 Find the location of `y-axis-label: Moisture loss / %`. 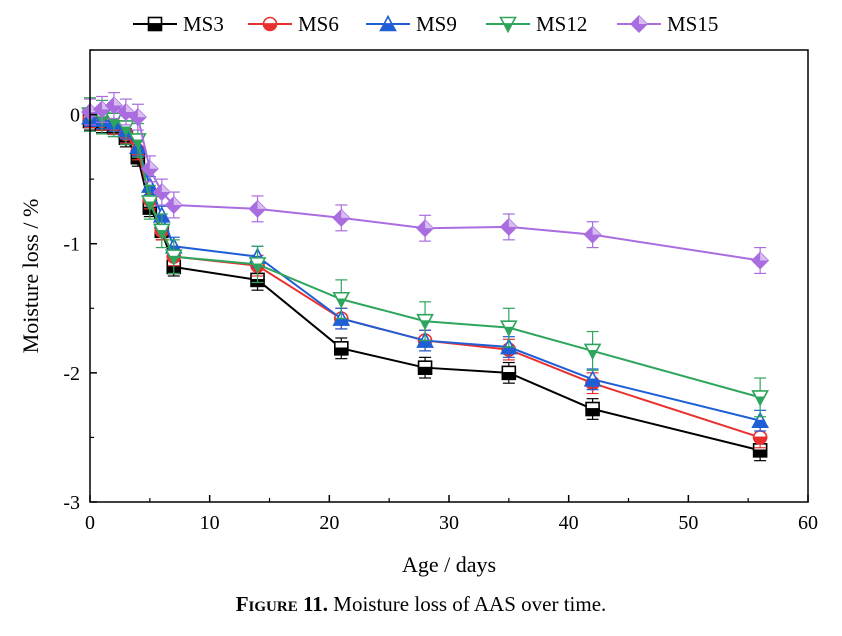

y-axis-label: Moisture loss / % is located at coordinates (30, 276).